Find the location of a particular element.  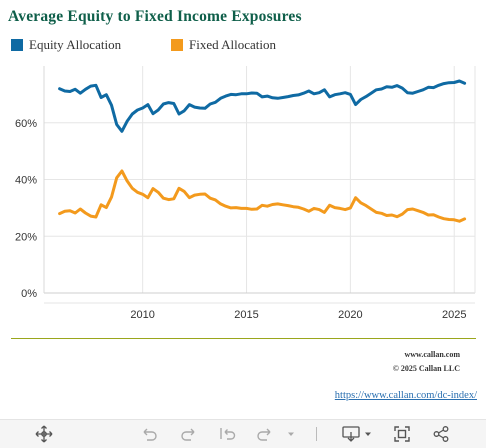

legend-label-equity: Equity Allocation is located at coordinates (75, 44).